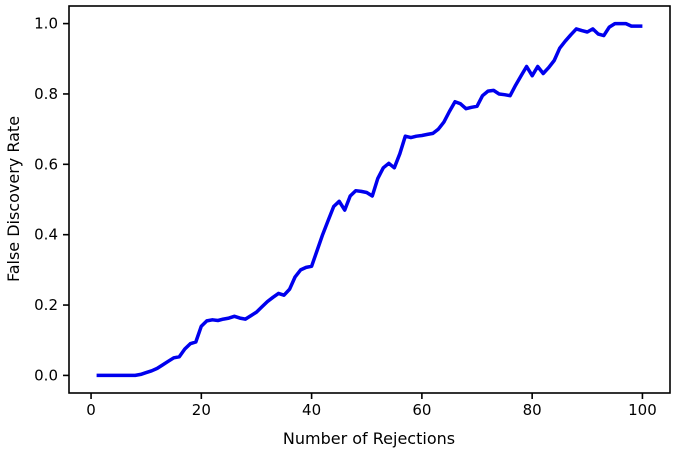  I want to click on x-tick-label: 60, so click(421, 410).